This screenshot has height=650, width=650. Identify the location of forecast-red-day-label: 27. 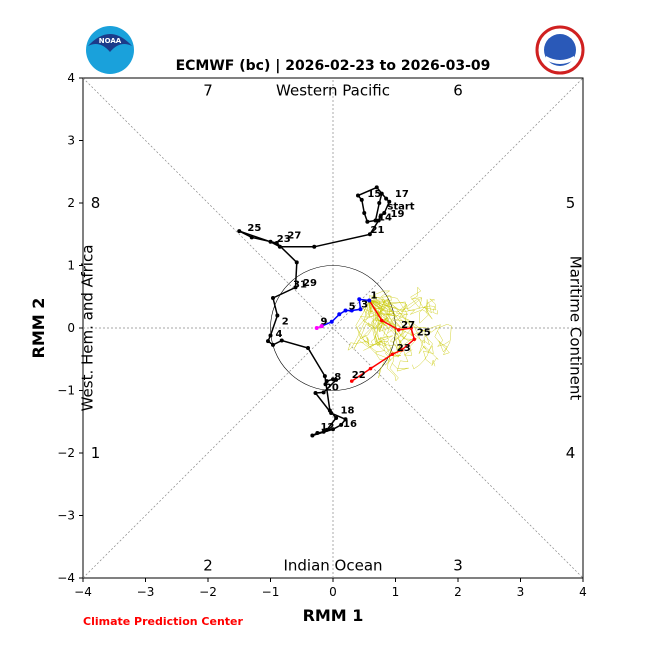
(408, 325).